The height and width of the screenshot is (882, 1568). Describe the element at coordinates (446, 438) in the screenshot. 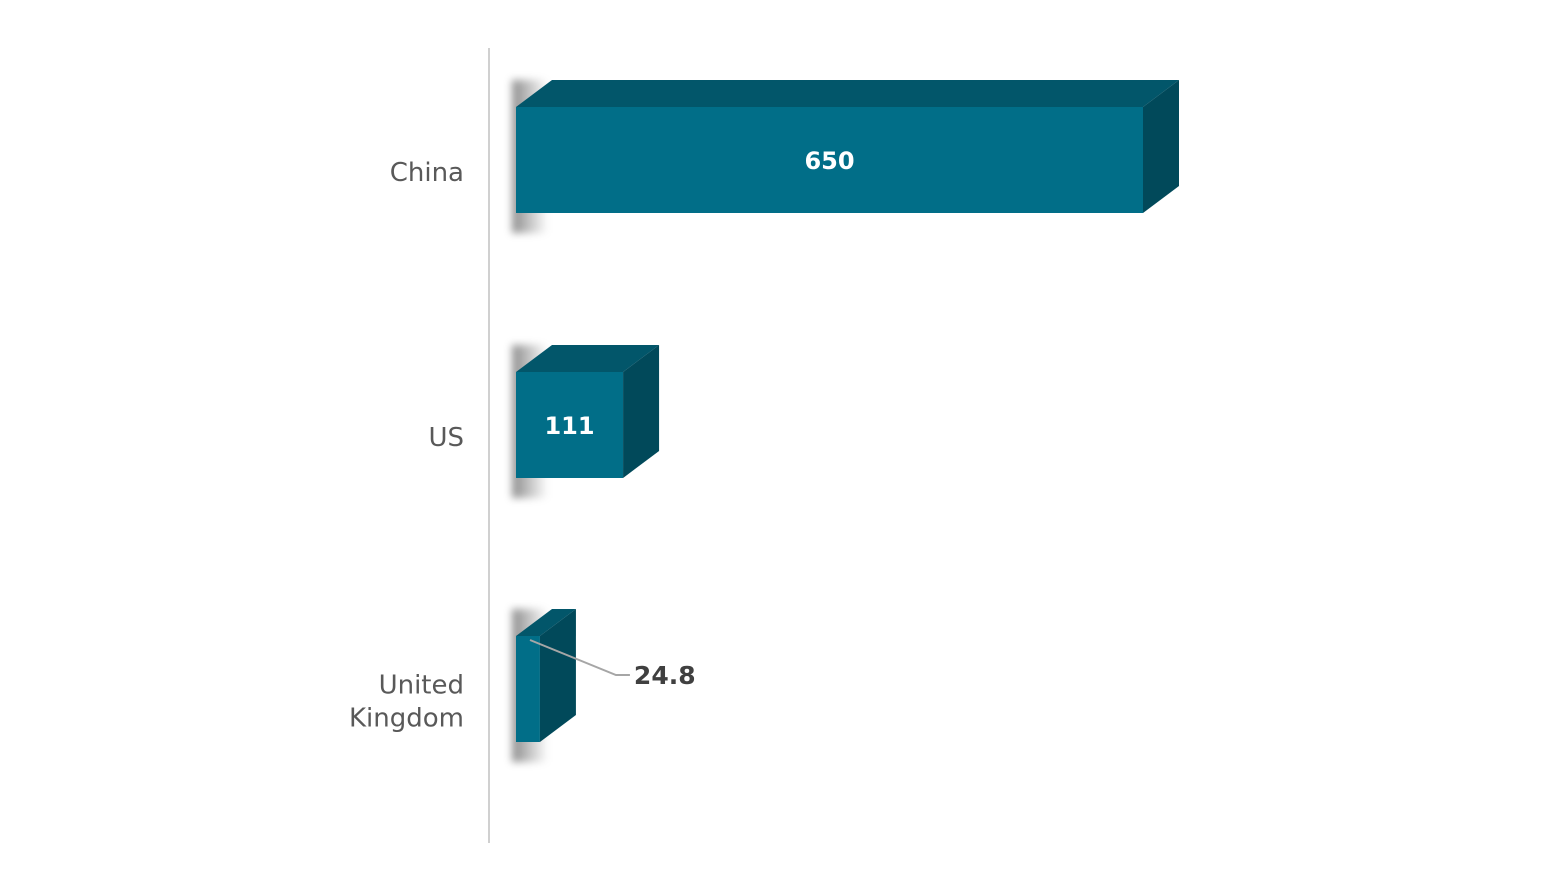

I see `category-label-us: US` at that location.